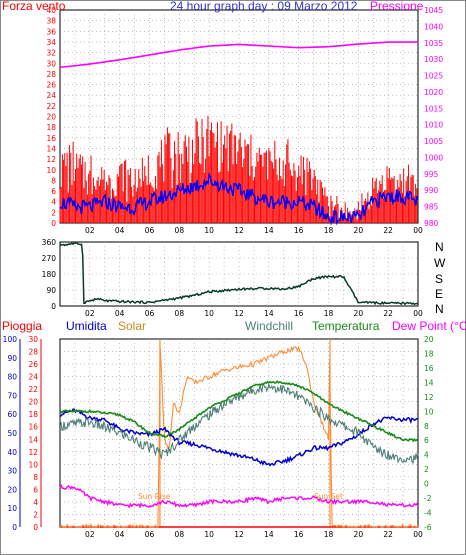 This screenshot has height=555, width=466. I want to click on wind-x-tick: 20, so click(359, 230).